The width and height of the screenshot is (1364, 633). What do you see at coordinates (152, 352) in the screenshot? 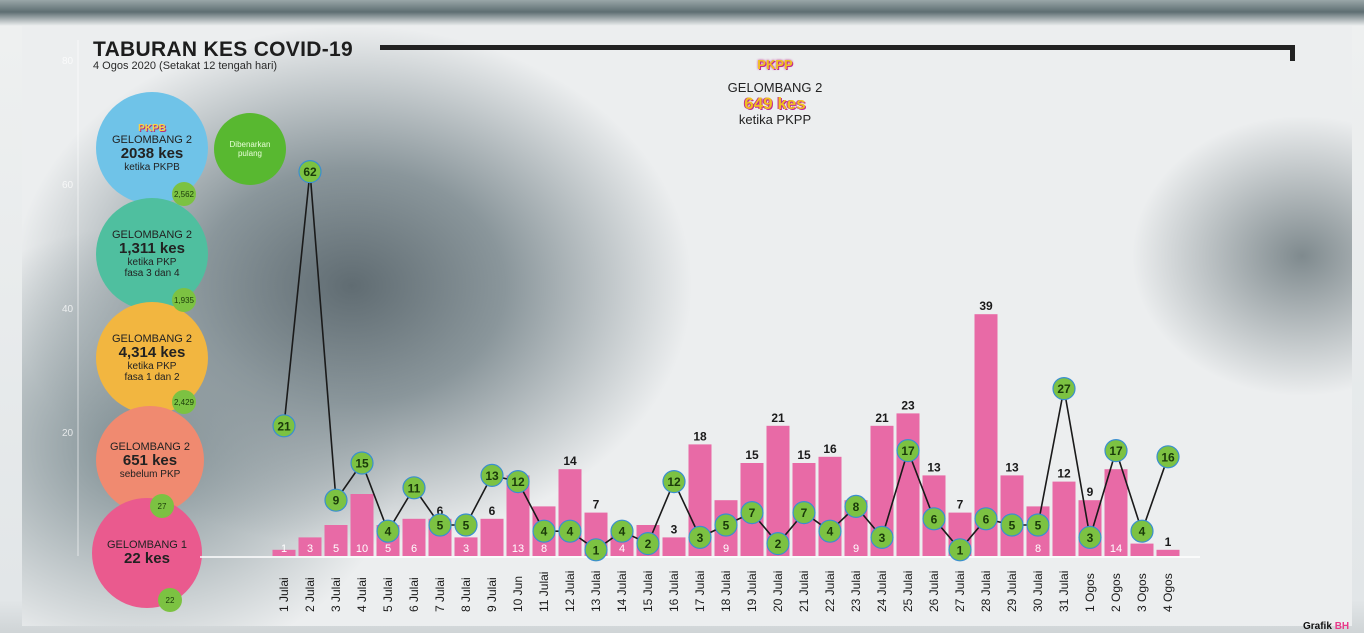
I see `phase-cases: 4,314 kes` at bounding box center [152, 352].